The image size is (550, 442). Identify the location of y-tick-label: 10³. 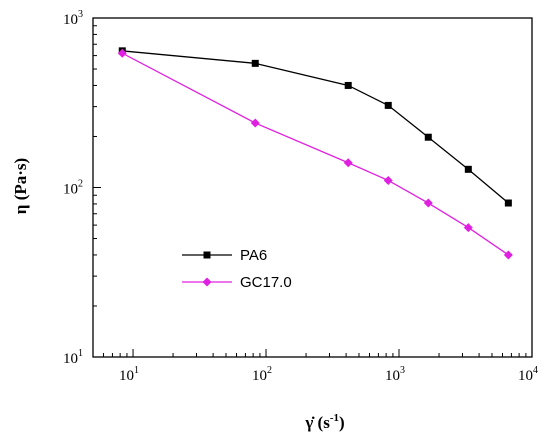
(73, 18).